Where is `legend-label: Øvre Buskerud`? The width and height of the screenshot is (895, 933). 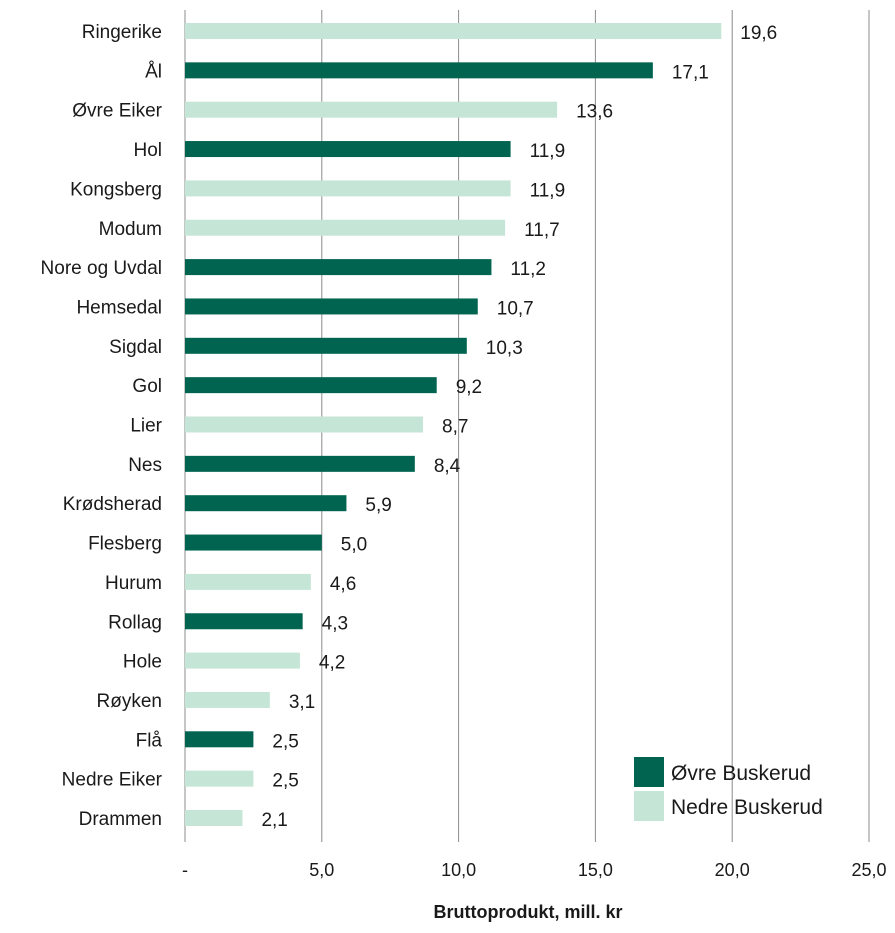 legend-label: Øvre Buskerud is located at coordinates (741, 773).